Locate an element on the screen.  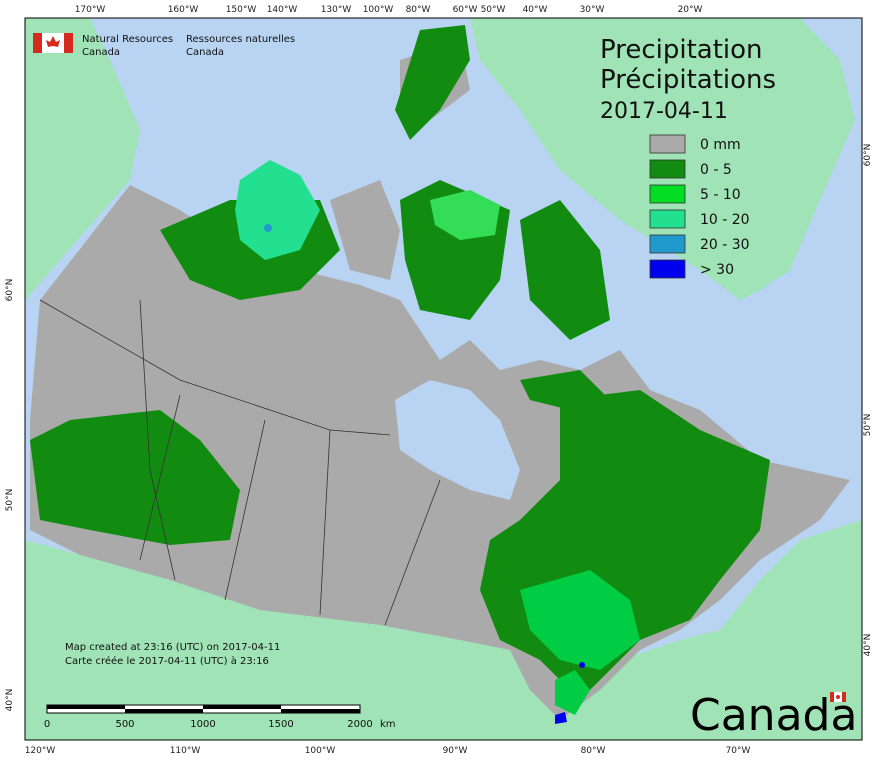
longitude-label: 110°W is located at coordinates (185, 751).